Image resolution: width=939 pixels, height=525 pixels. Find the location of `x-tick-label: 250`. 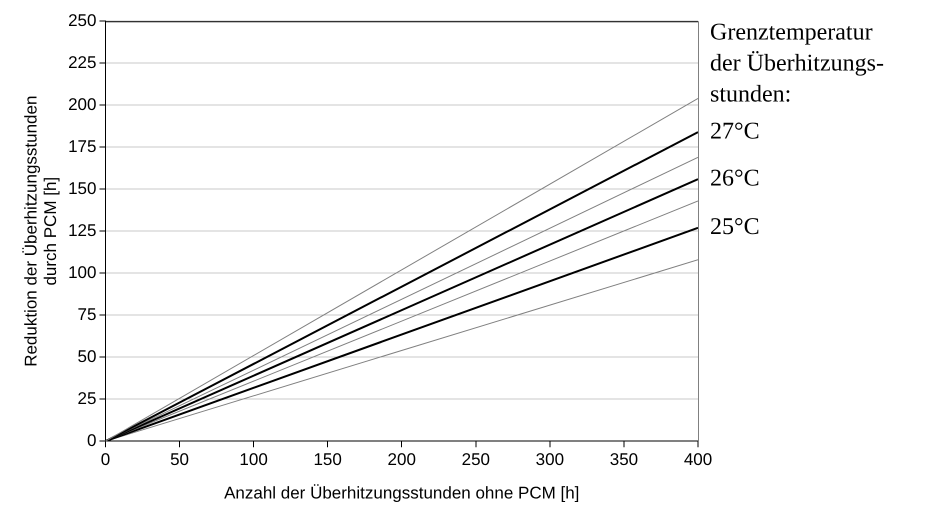

x-tick-label: 250 is located at coordinates (476, 460).